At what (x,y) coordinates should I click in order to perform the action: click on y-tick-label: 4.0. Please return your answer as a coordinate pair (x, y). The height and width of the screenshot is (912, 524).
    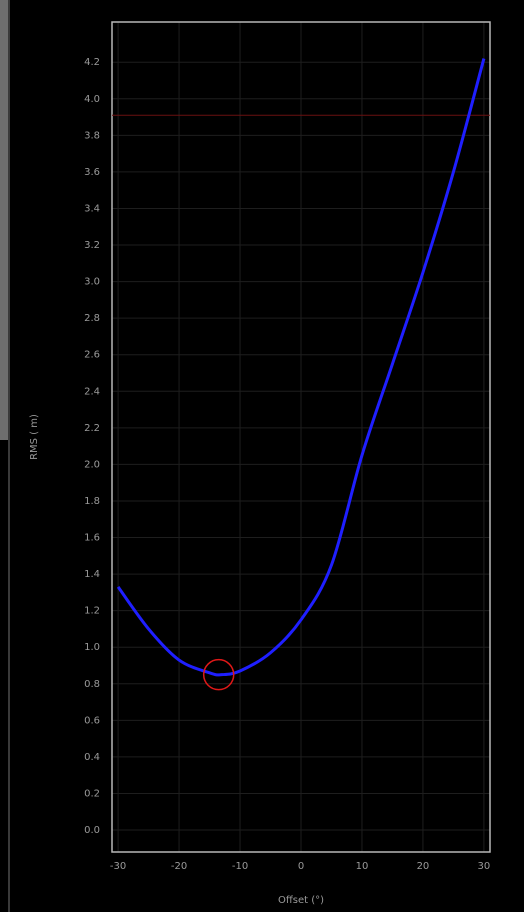
    Looking at the image, I should click on (92, 99).